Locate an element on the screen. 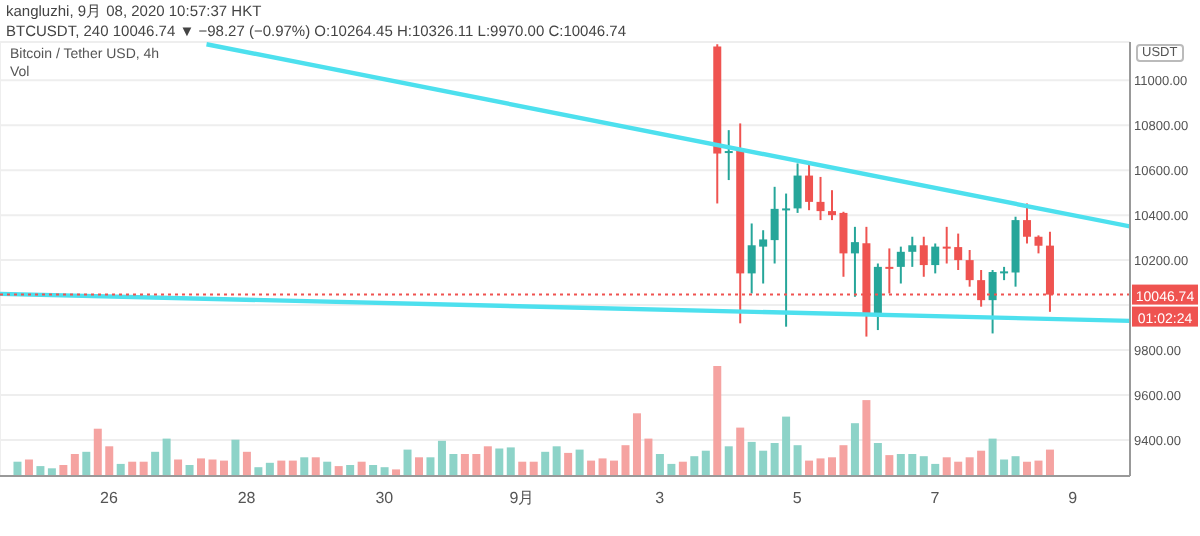 The width and height of the screenshot is (1200, 536). x-tick-label: 28 is located at coordinates (247, 498).